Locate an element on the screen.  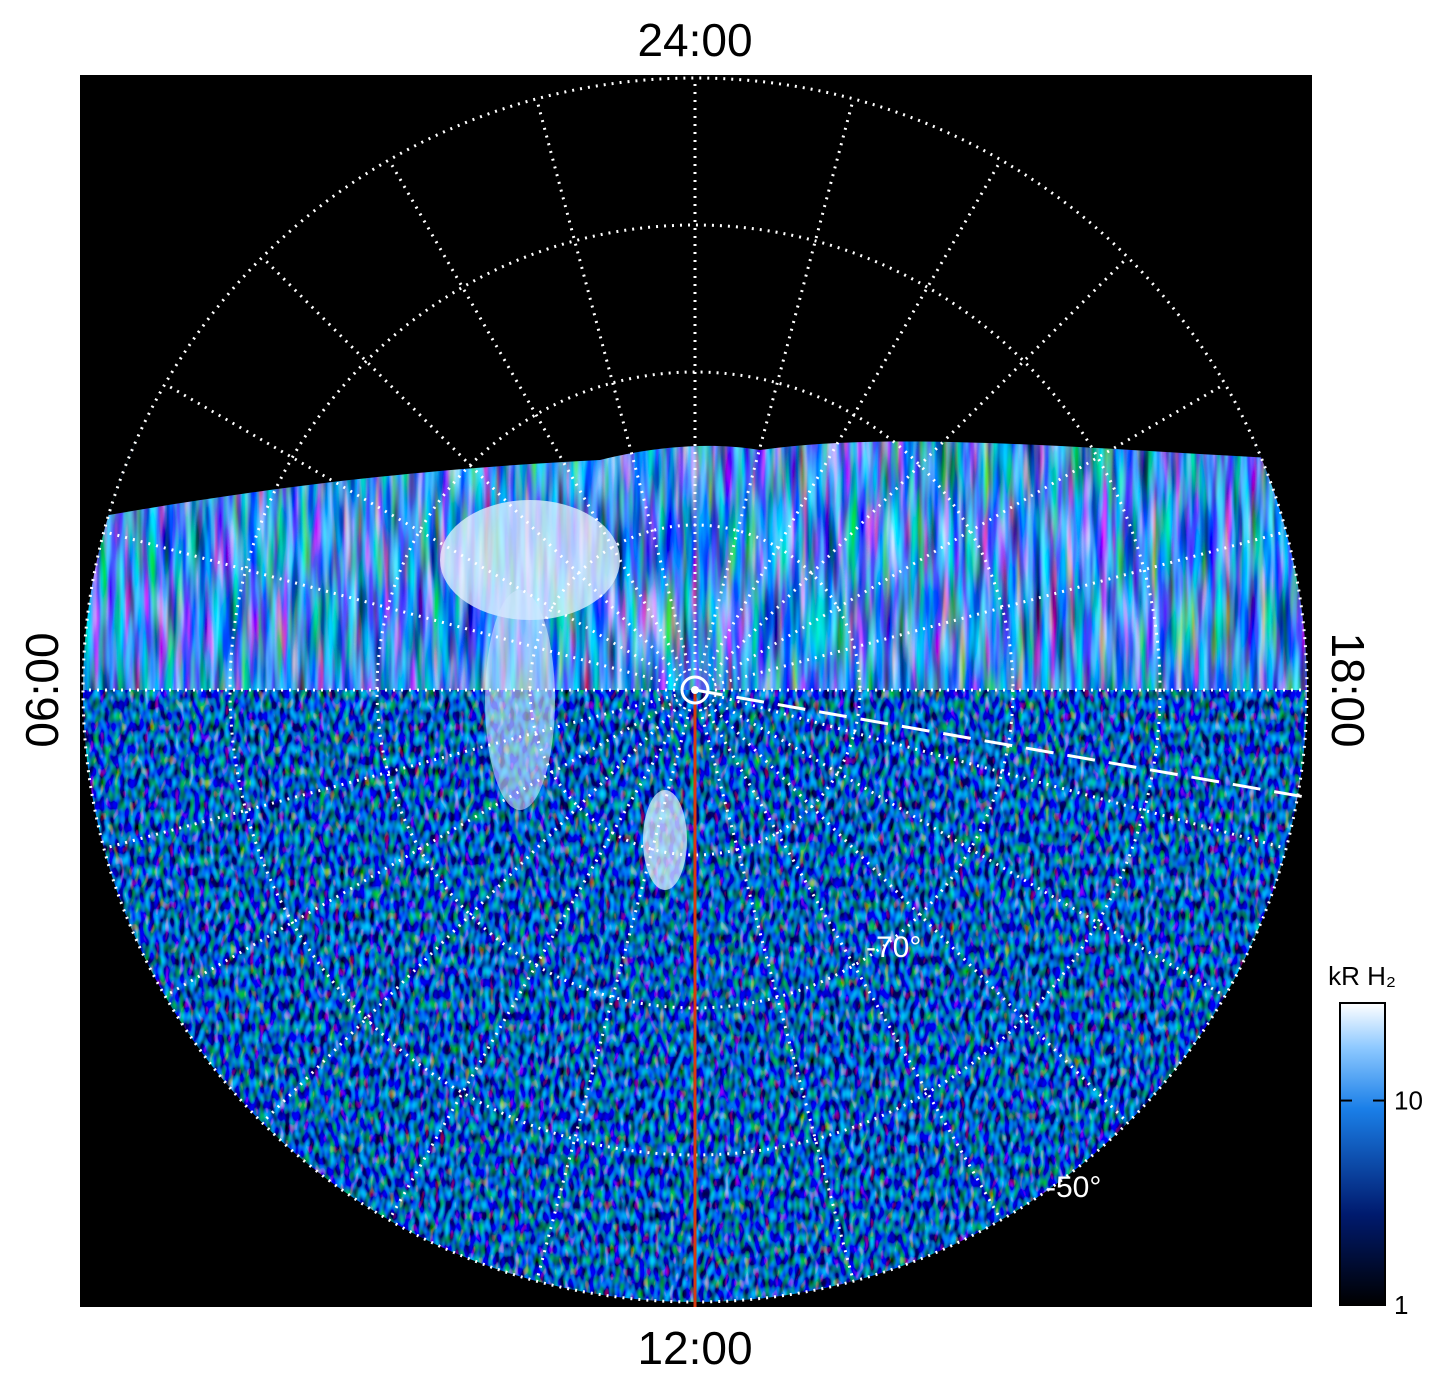
colorbar-scale is located at coordinates (1362, 1154).